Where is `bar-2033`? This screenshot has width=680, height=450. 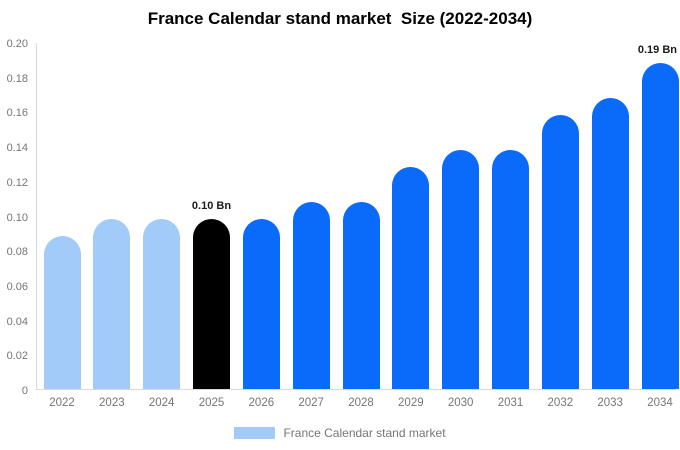
bar-2033 is located at coordinates (610, 243).